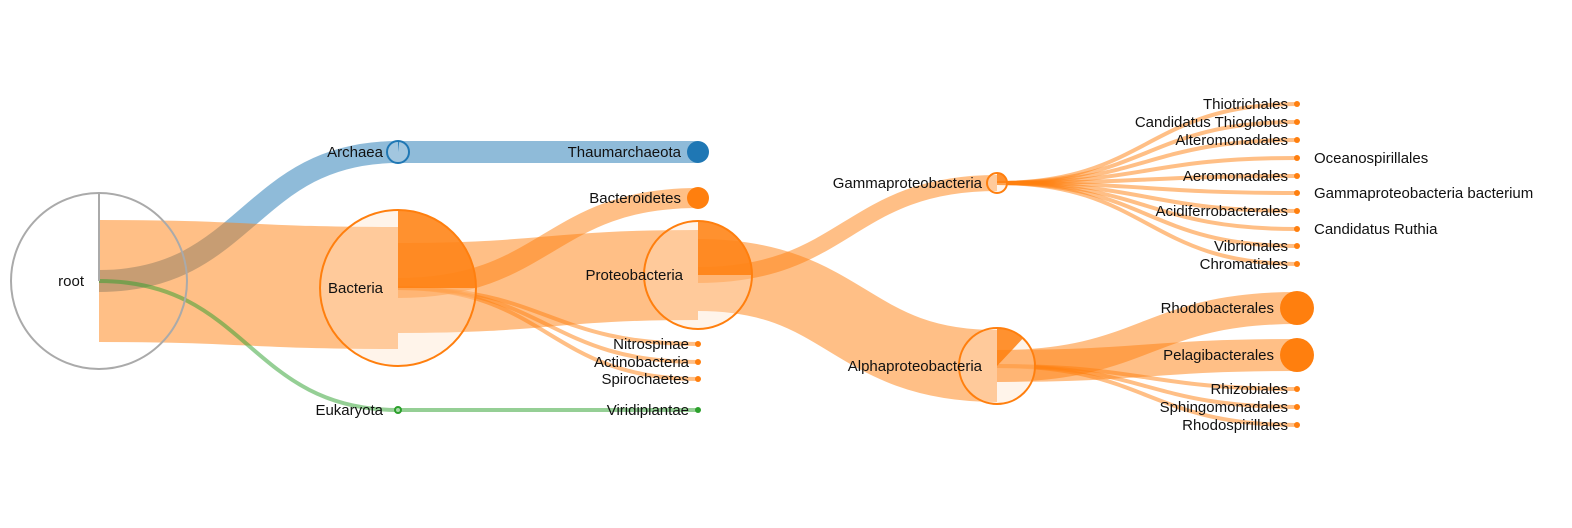 The width and height of the screenshot is (1572, 528). I want to click on link-gammaproteobacteria-to-chromatiales, so click(1147, 223).